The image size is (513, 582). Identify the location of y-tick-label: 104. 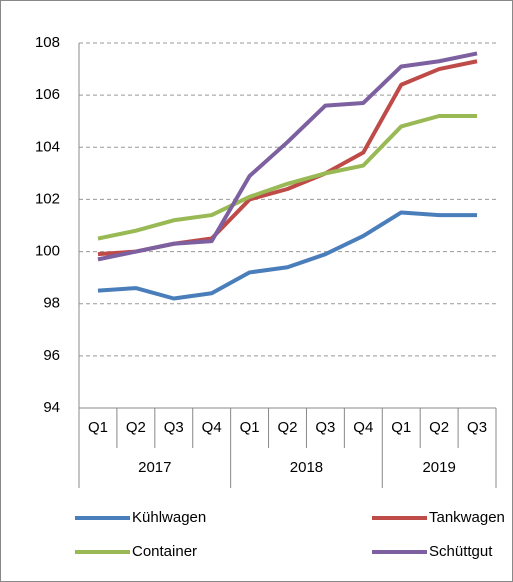
(47, 146).